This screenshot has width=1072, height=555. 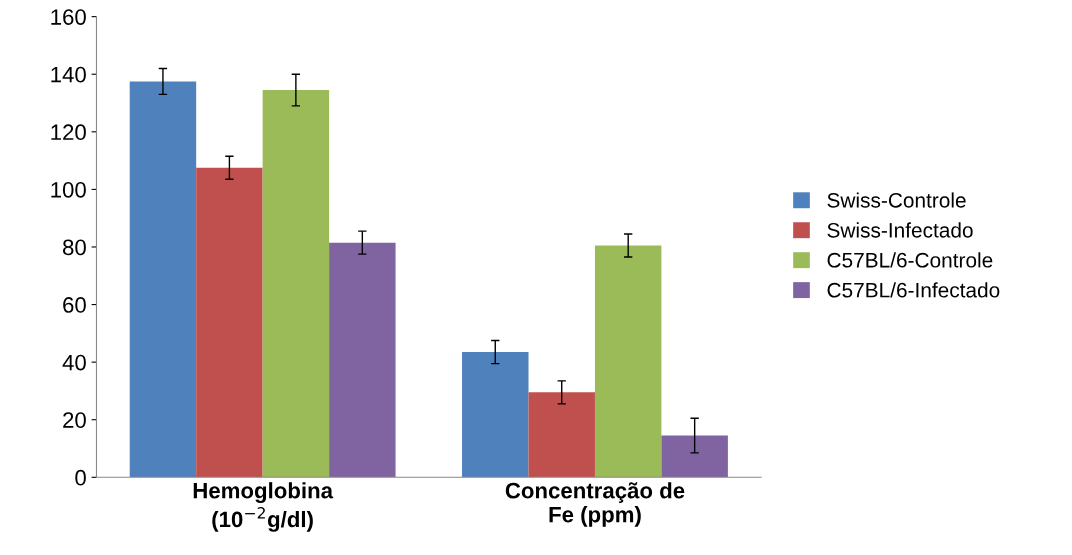 I want to click on y-tick-label: 0, so click(x=80, y=477).